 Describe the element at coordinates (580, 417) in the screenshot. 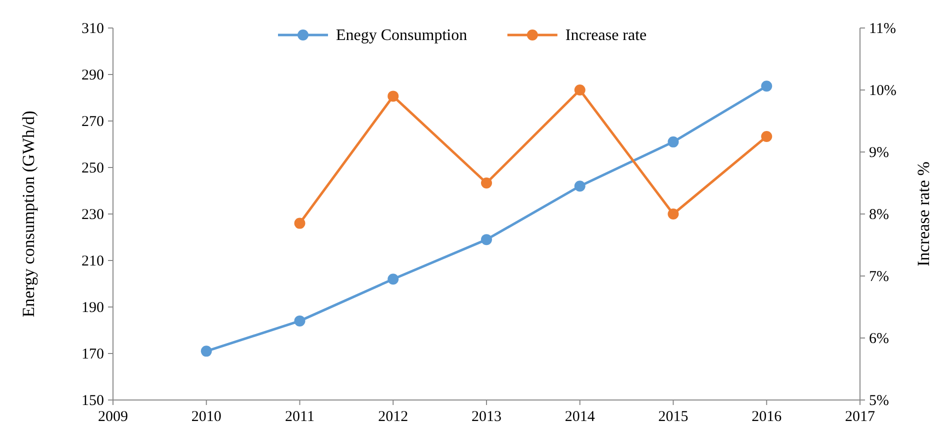

I see `x-tick-label: 2014` at that location.